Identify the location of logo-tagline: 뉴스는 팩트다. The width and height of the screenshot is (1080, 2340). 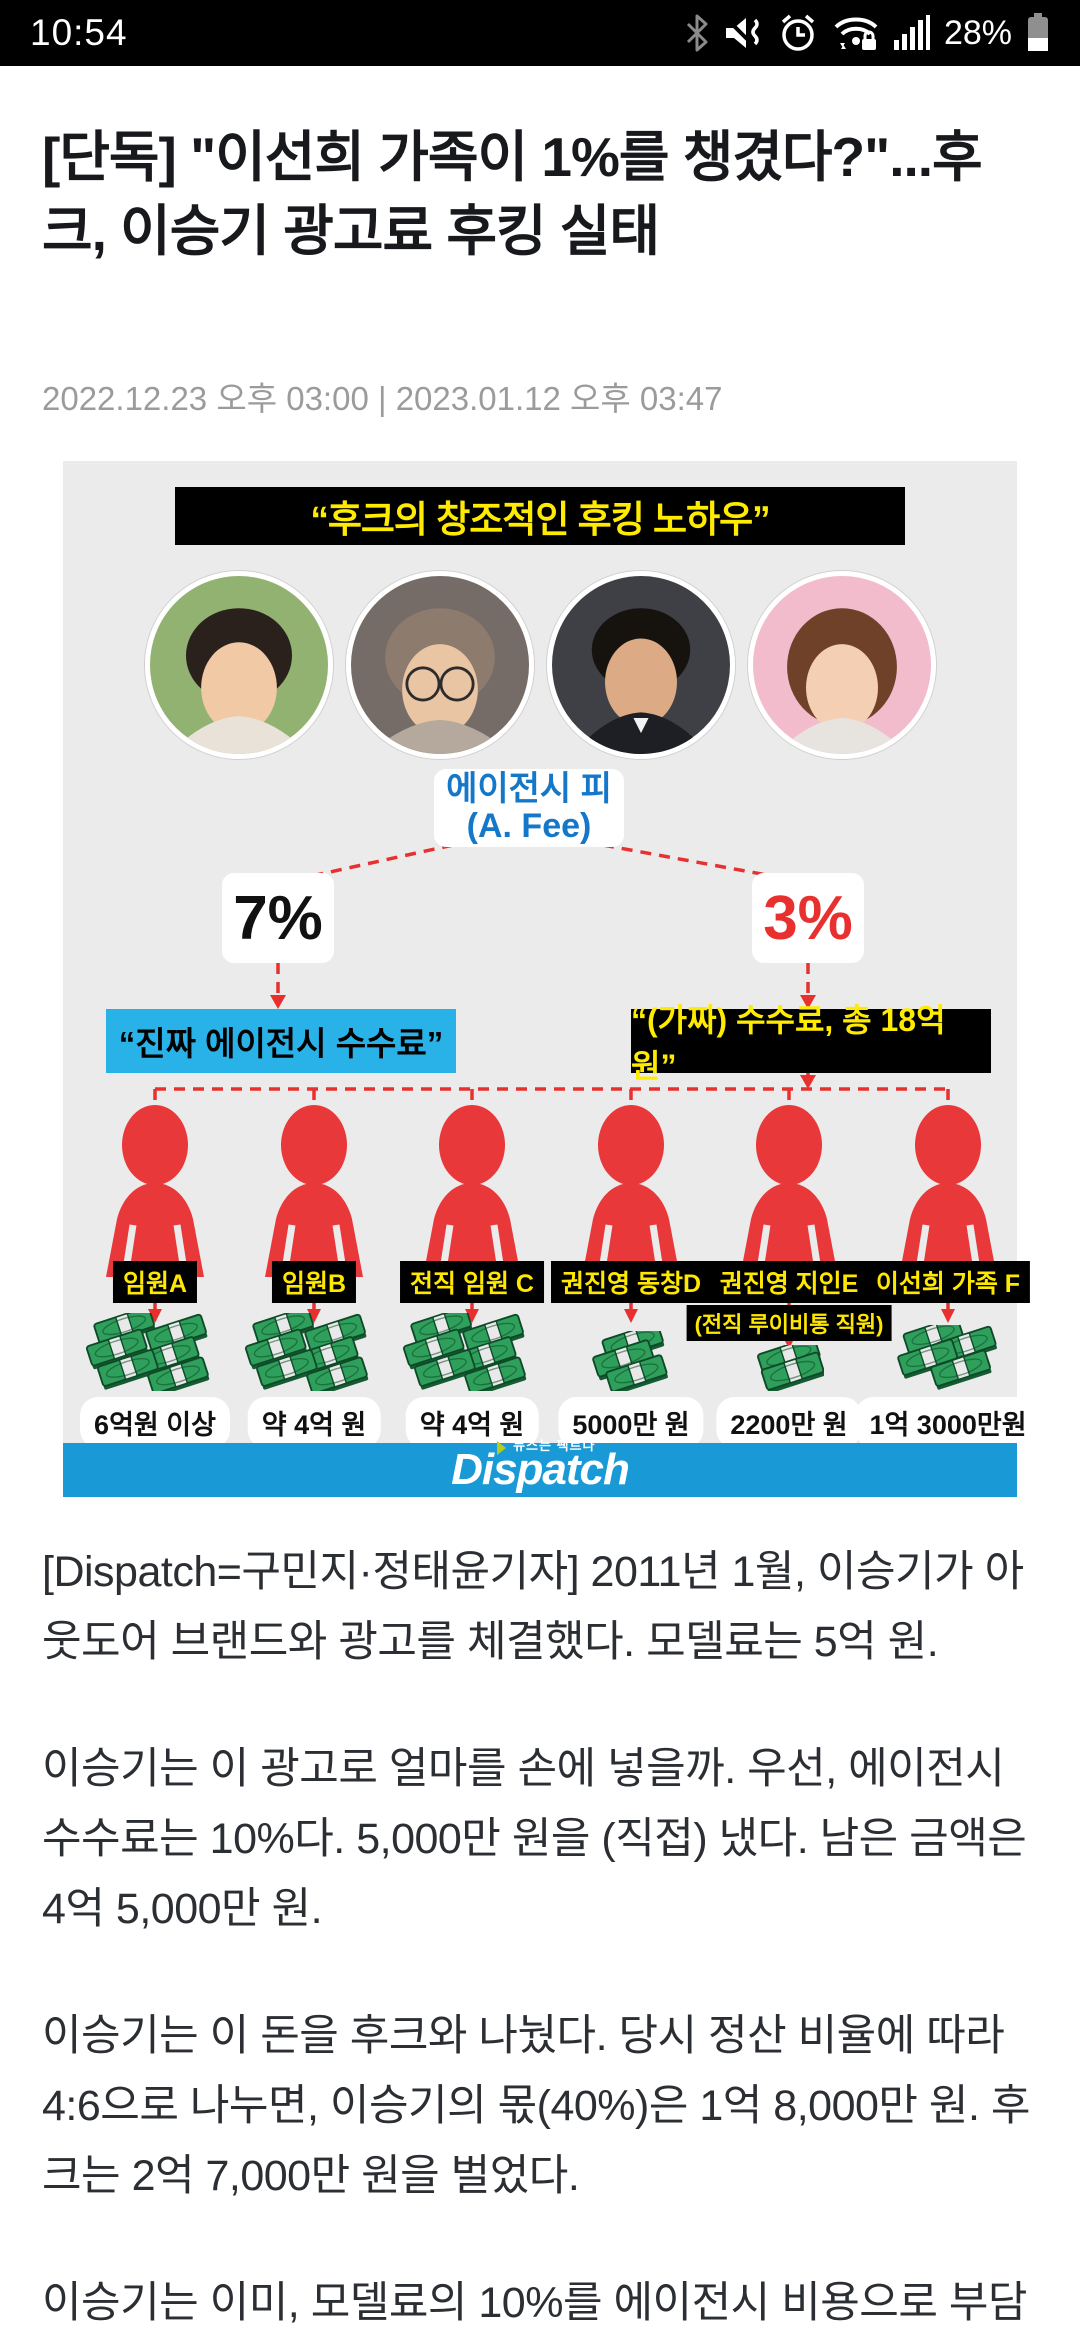
(554, 1445).